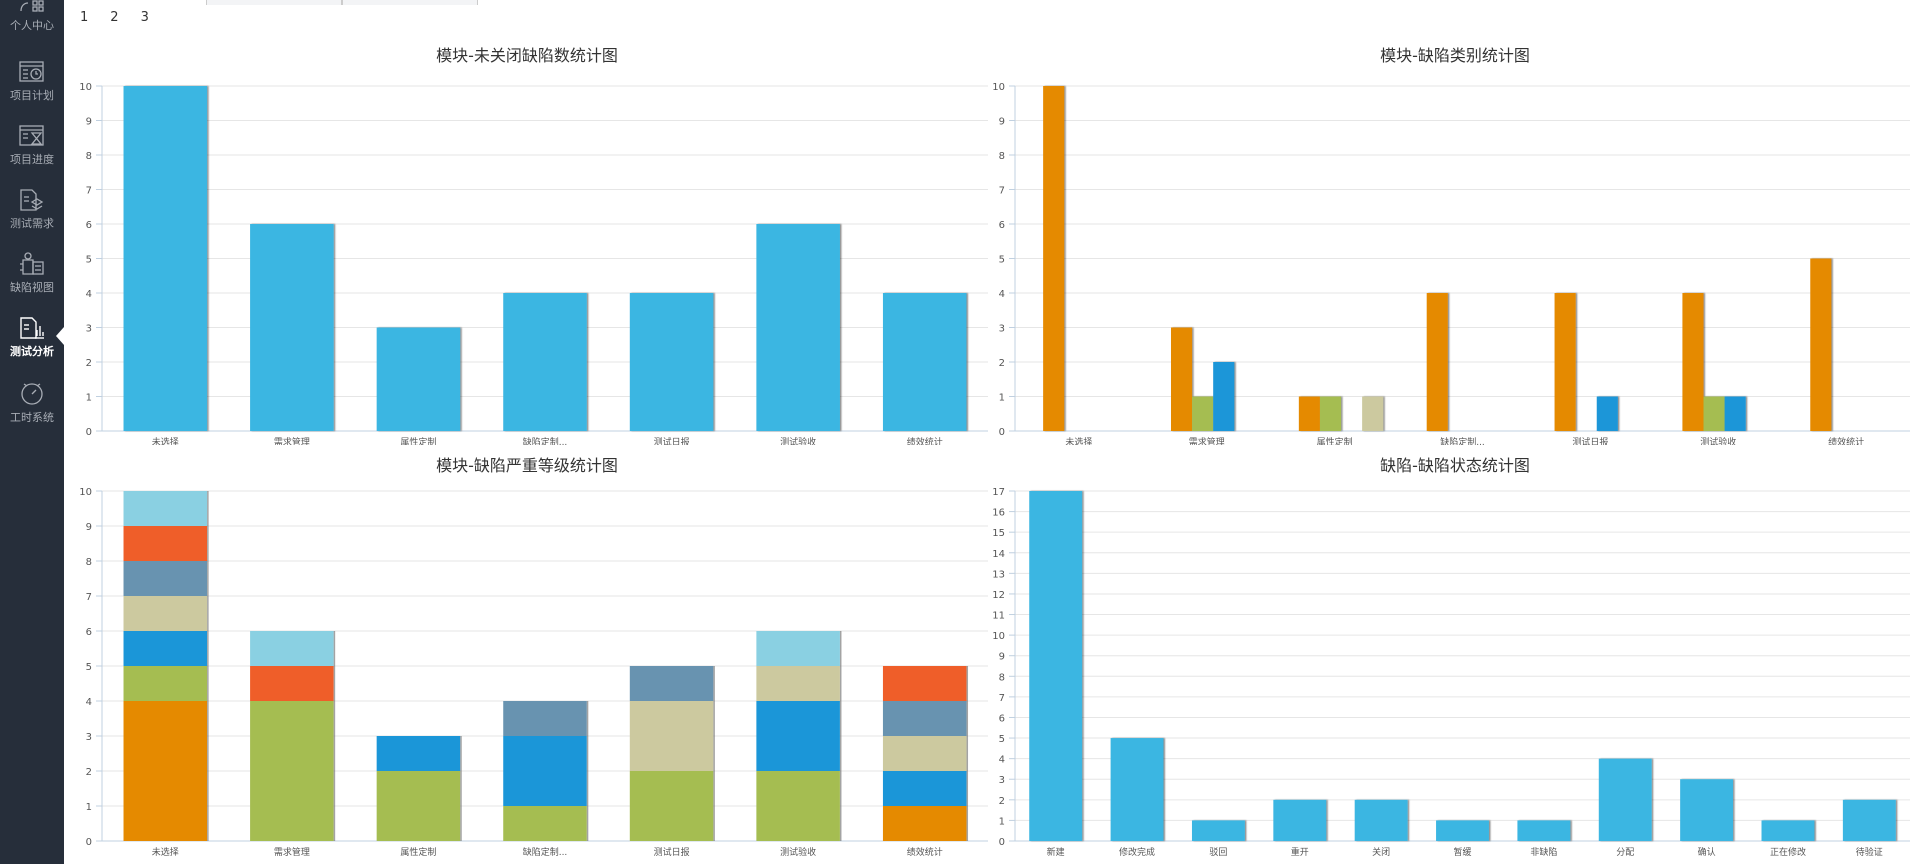 This screenshot has width=1920, height=864. Describe the element at coordinates (998, 513) in the screenshot. I see `y-tick-label: 16` at that location.